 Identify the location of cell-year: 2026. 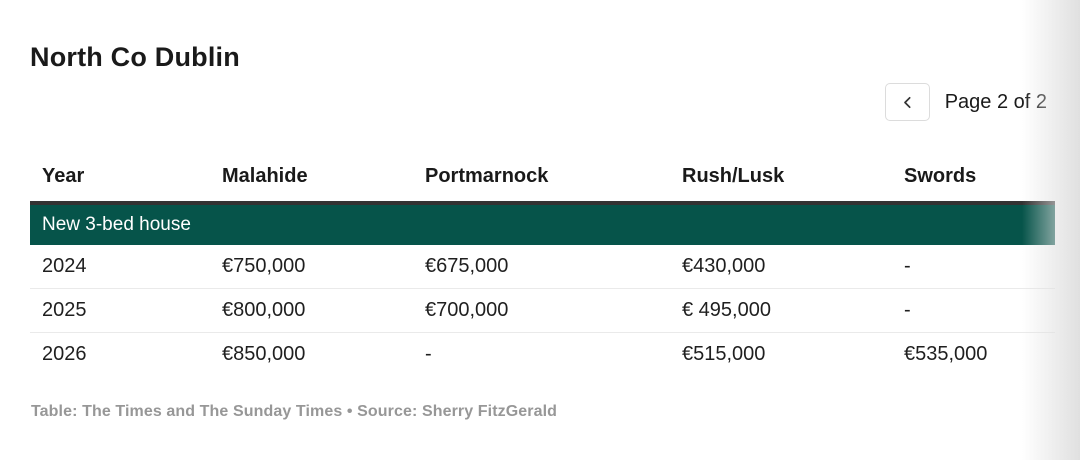
(120, 354).